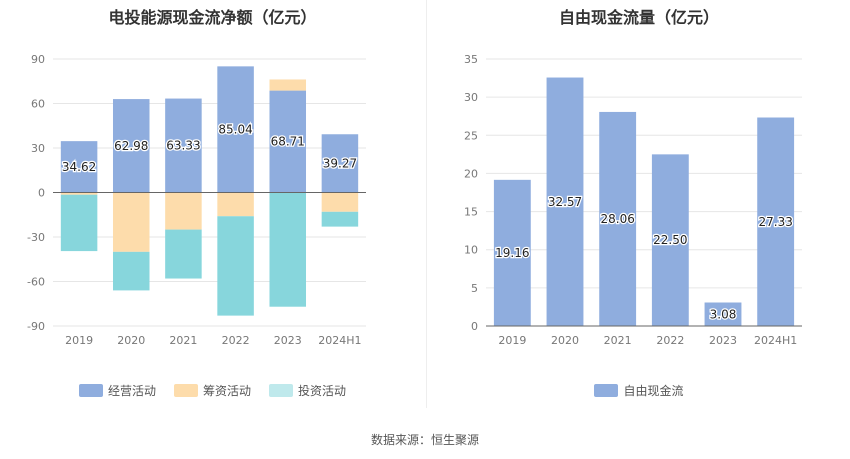 The image size is (850, 459). I want to click on legend-item-investing: 投资活动, so click(307, 390).